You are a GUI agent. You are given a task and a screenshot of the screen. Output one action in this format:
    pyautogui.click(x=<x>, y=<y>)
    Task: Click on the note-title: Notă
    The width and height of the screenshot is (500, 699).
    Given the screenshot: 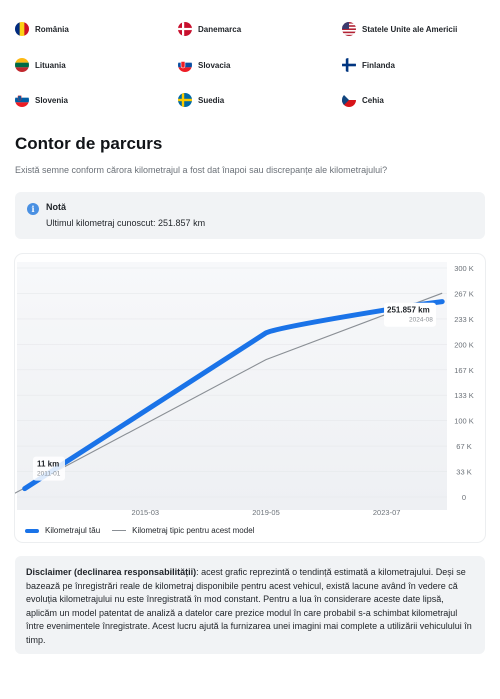 What is the action you would take?
    pyautogui.click(x=56, y=207)
    